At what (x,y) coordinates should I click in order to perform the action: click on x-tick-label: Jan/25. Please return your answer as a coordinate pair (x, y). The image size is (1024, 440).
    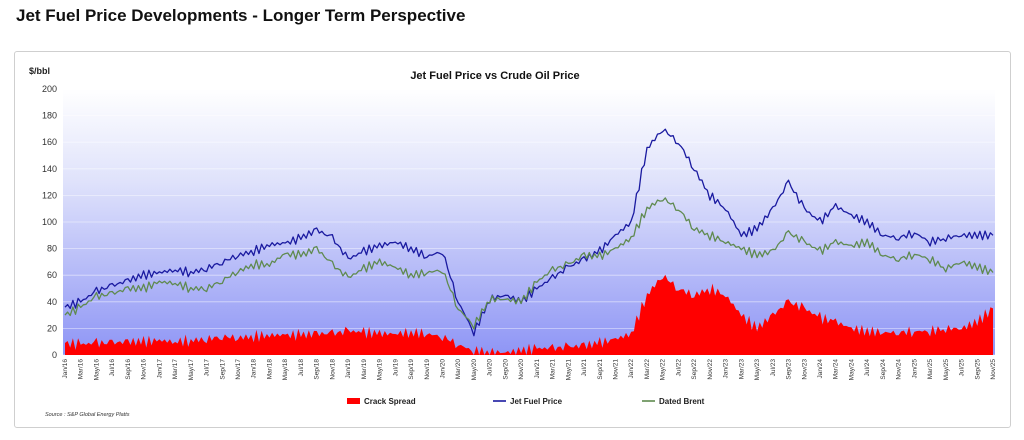
    Looking at the image, I should click on (914, 369).